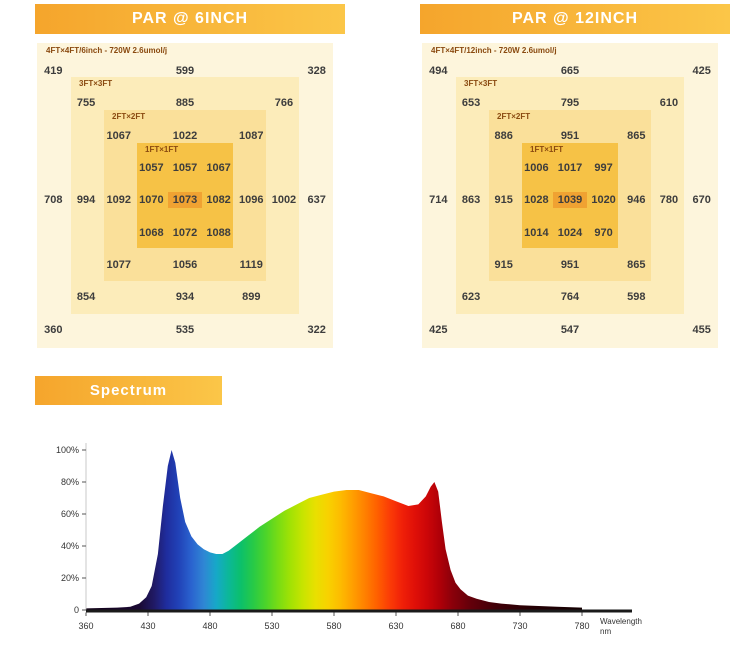 This screenshot has height=647, width=750. What do you see at coordinates (251, 135) in the screenshot?
I see `par-value-cell: 1087` at bounding box center [251, 135].